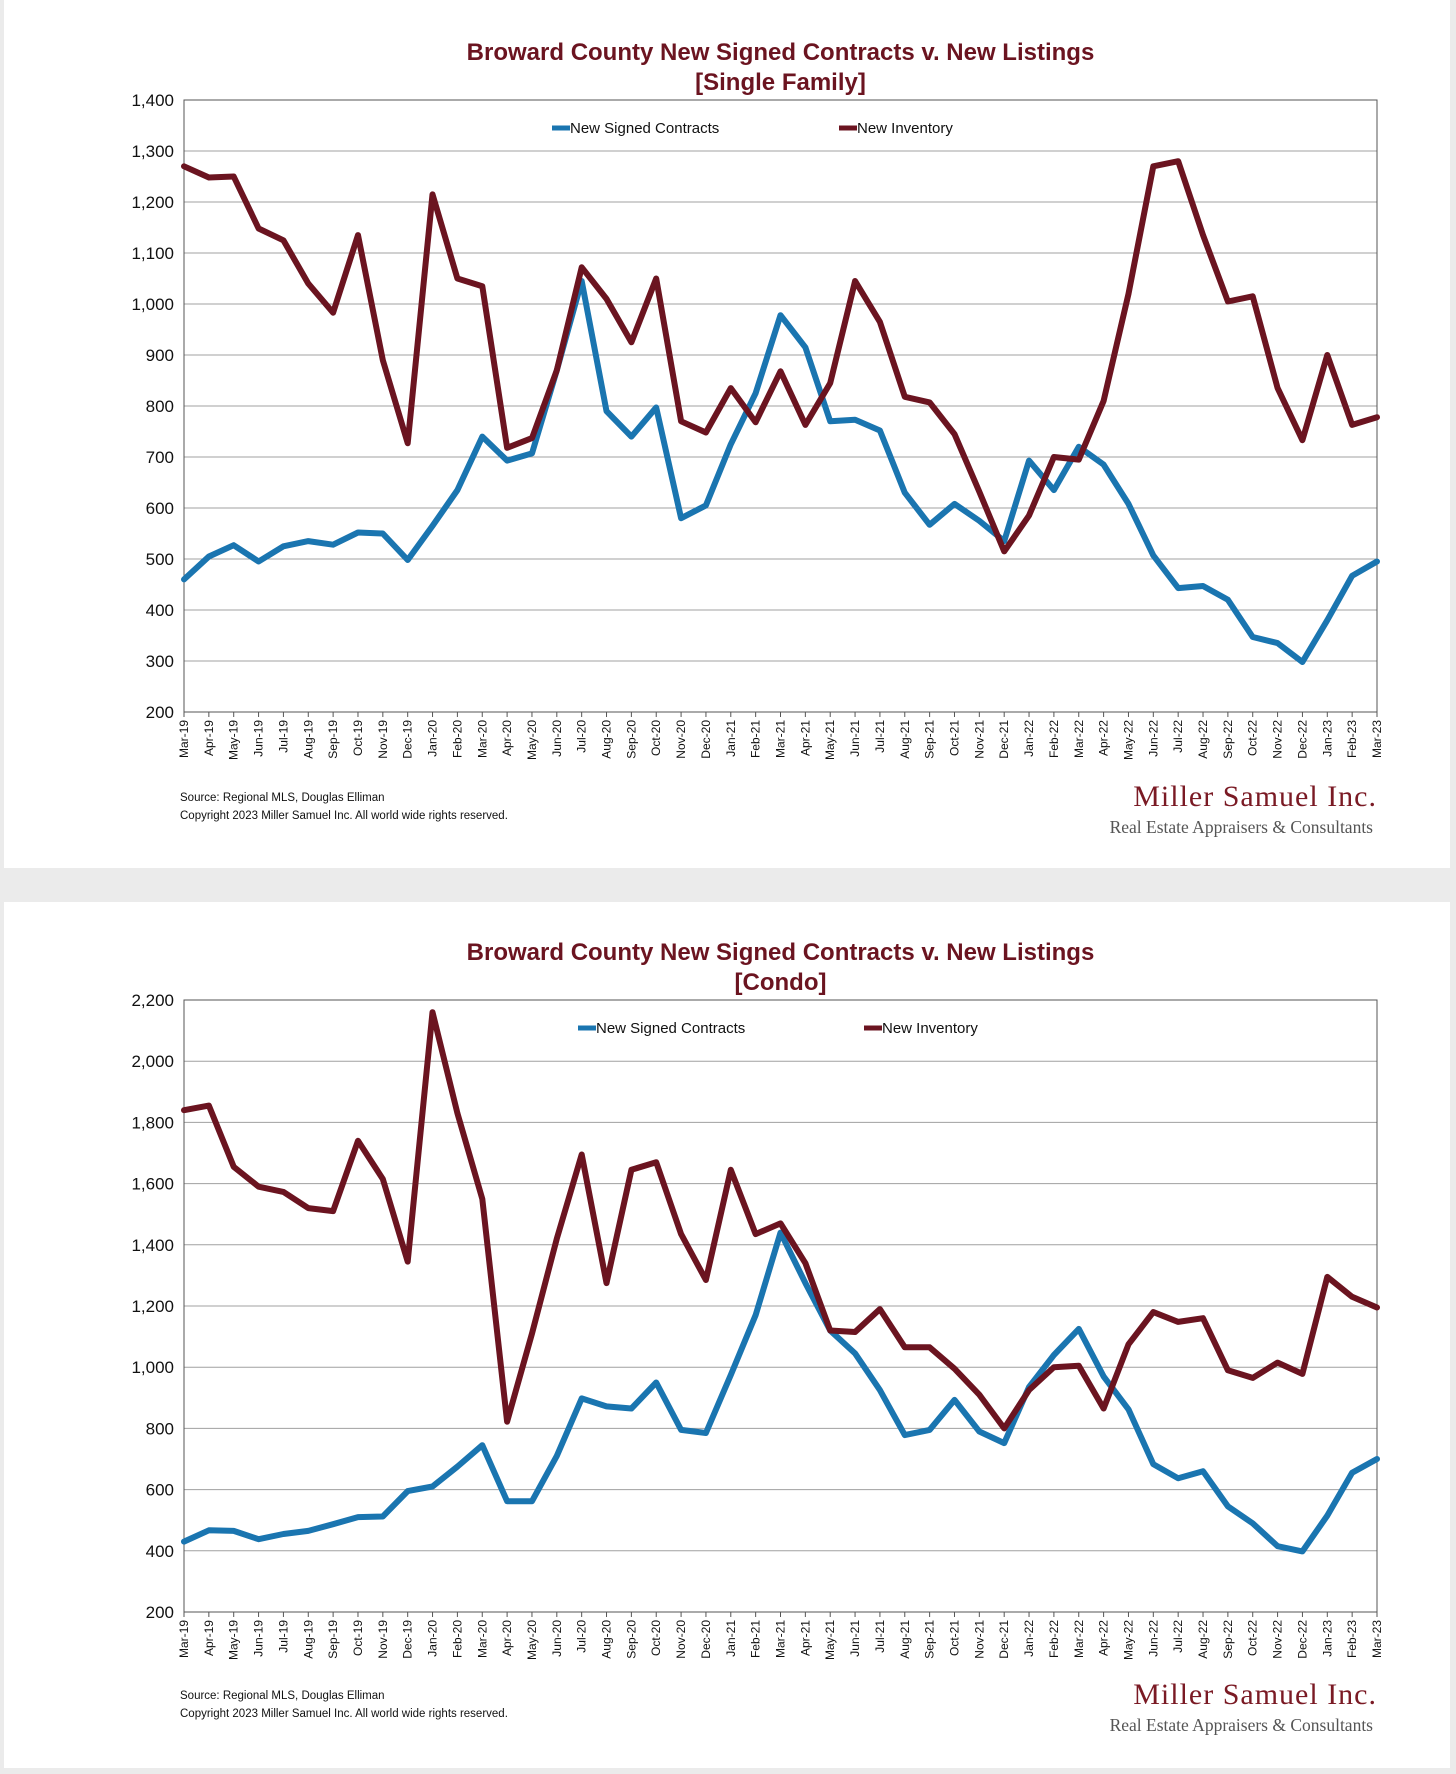 This screenshot has width=1456, height=1774. What do you see at coordinates (1054, 1639) in the screenshot?
I see `x-tick-label: Feb-22` at bounding box center [1054, 1639].